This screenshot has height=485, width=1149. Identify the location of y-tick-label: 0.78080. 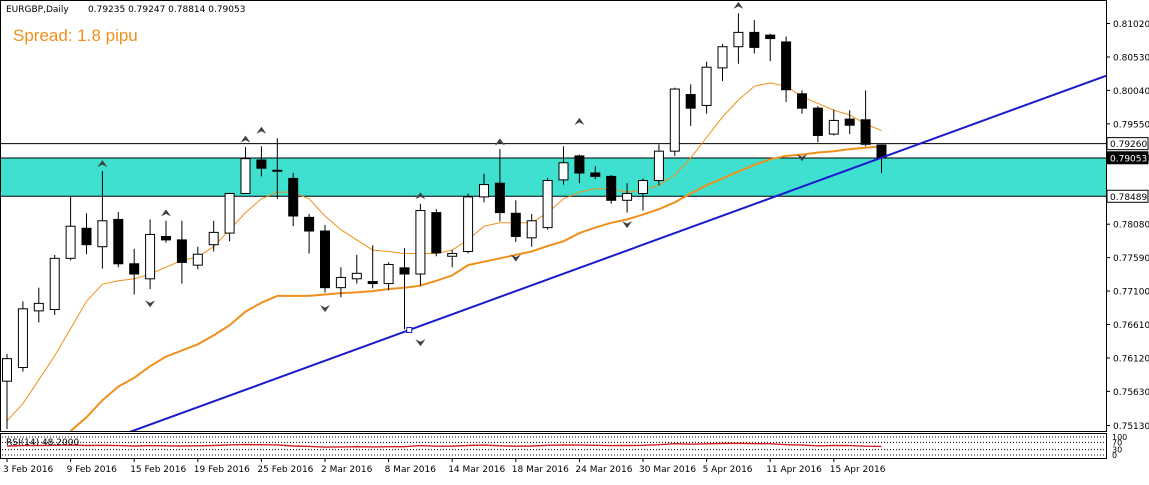
(1131, 226).